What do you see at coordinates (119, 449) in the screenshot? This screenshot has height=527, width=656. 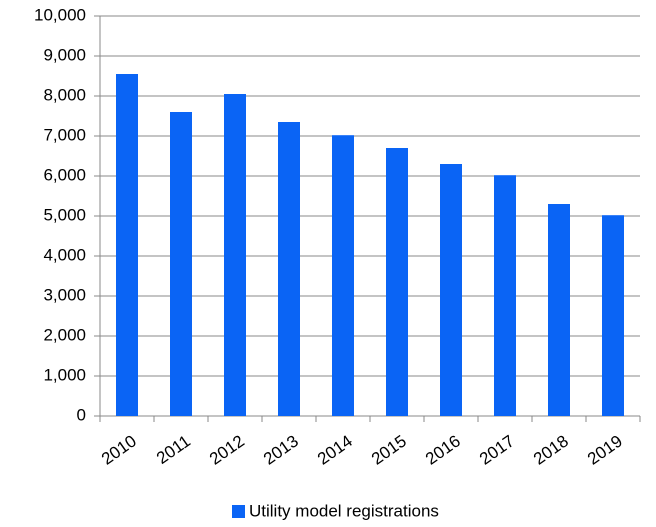 I see `x-tick-label: 2010` at bounding box center [119, 449].